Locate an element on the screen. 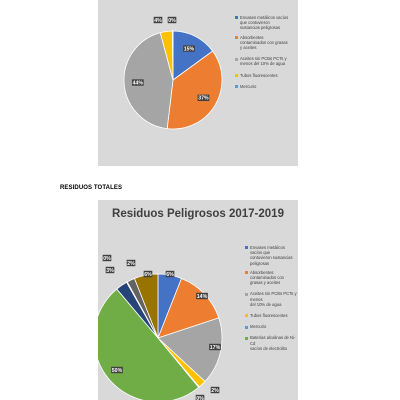 This screenshot has height=400, width=400. pie-chart-2: 6% 14% 17% 2% 0% 50% 3% 0% 2% 6% is located at coordinates (160, 327).